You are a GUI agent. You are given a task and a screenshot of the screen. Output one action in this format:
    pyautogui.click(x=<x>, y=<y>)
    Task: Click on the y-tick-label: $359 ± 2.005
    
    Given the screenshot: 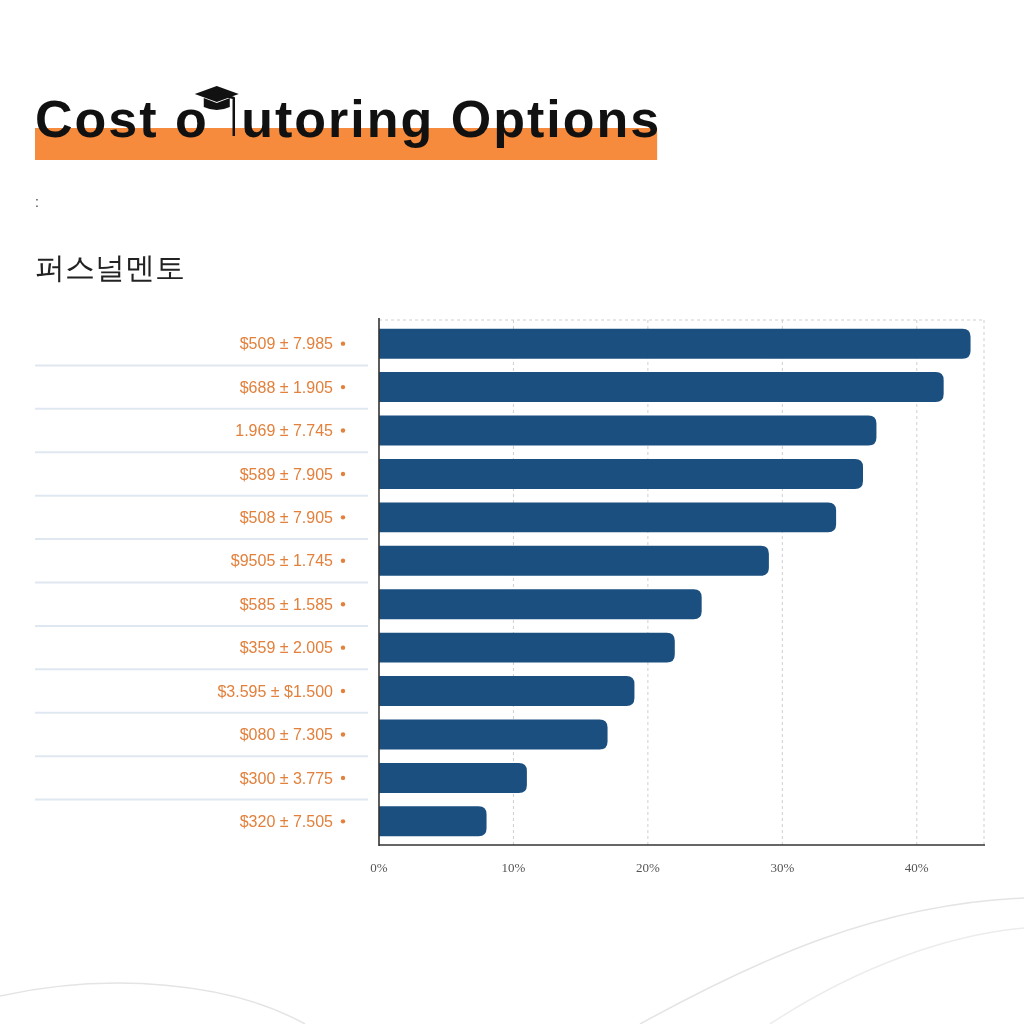 What is the action you would take?
    pyautogui.click(x=286, y=648)
    